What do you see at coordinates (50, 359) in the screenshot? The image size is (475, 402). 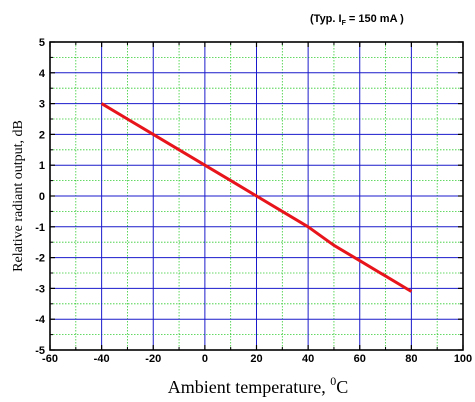 I see `x-tick-label: -60` at bounding box center [50, 359].